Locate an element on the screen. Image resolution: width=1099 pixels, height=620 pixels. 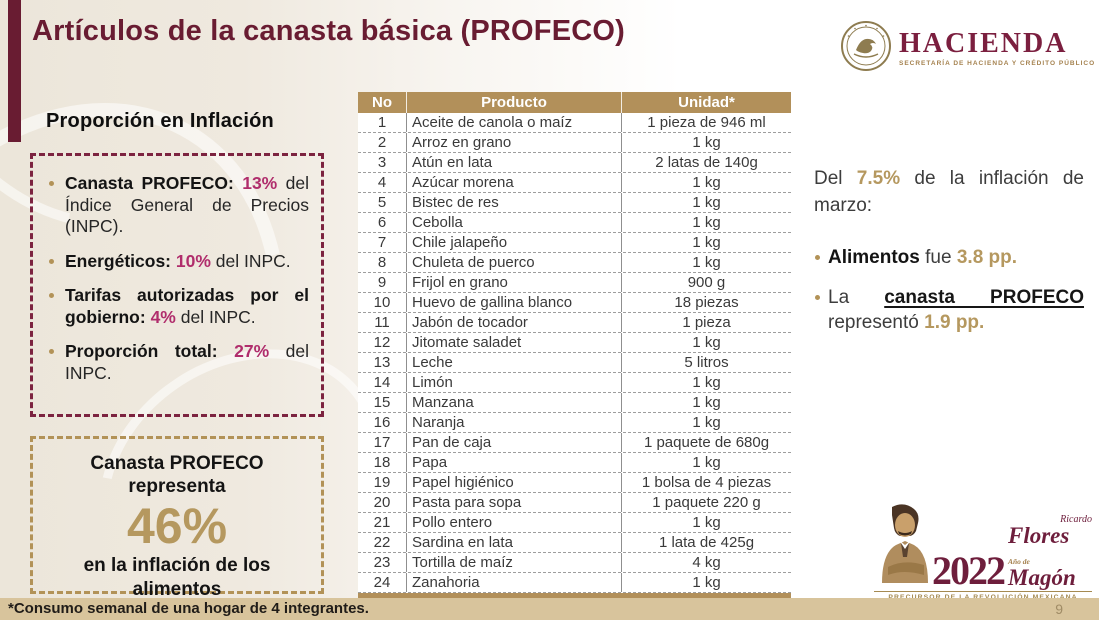
intro-prefix: Del is located at coordinates (828, 178).